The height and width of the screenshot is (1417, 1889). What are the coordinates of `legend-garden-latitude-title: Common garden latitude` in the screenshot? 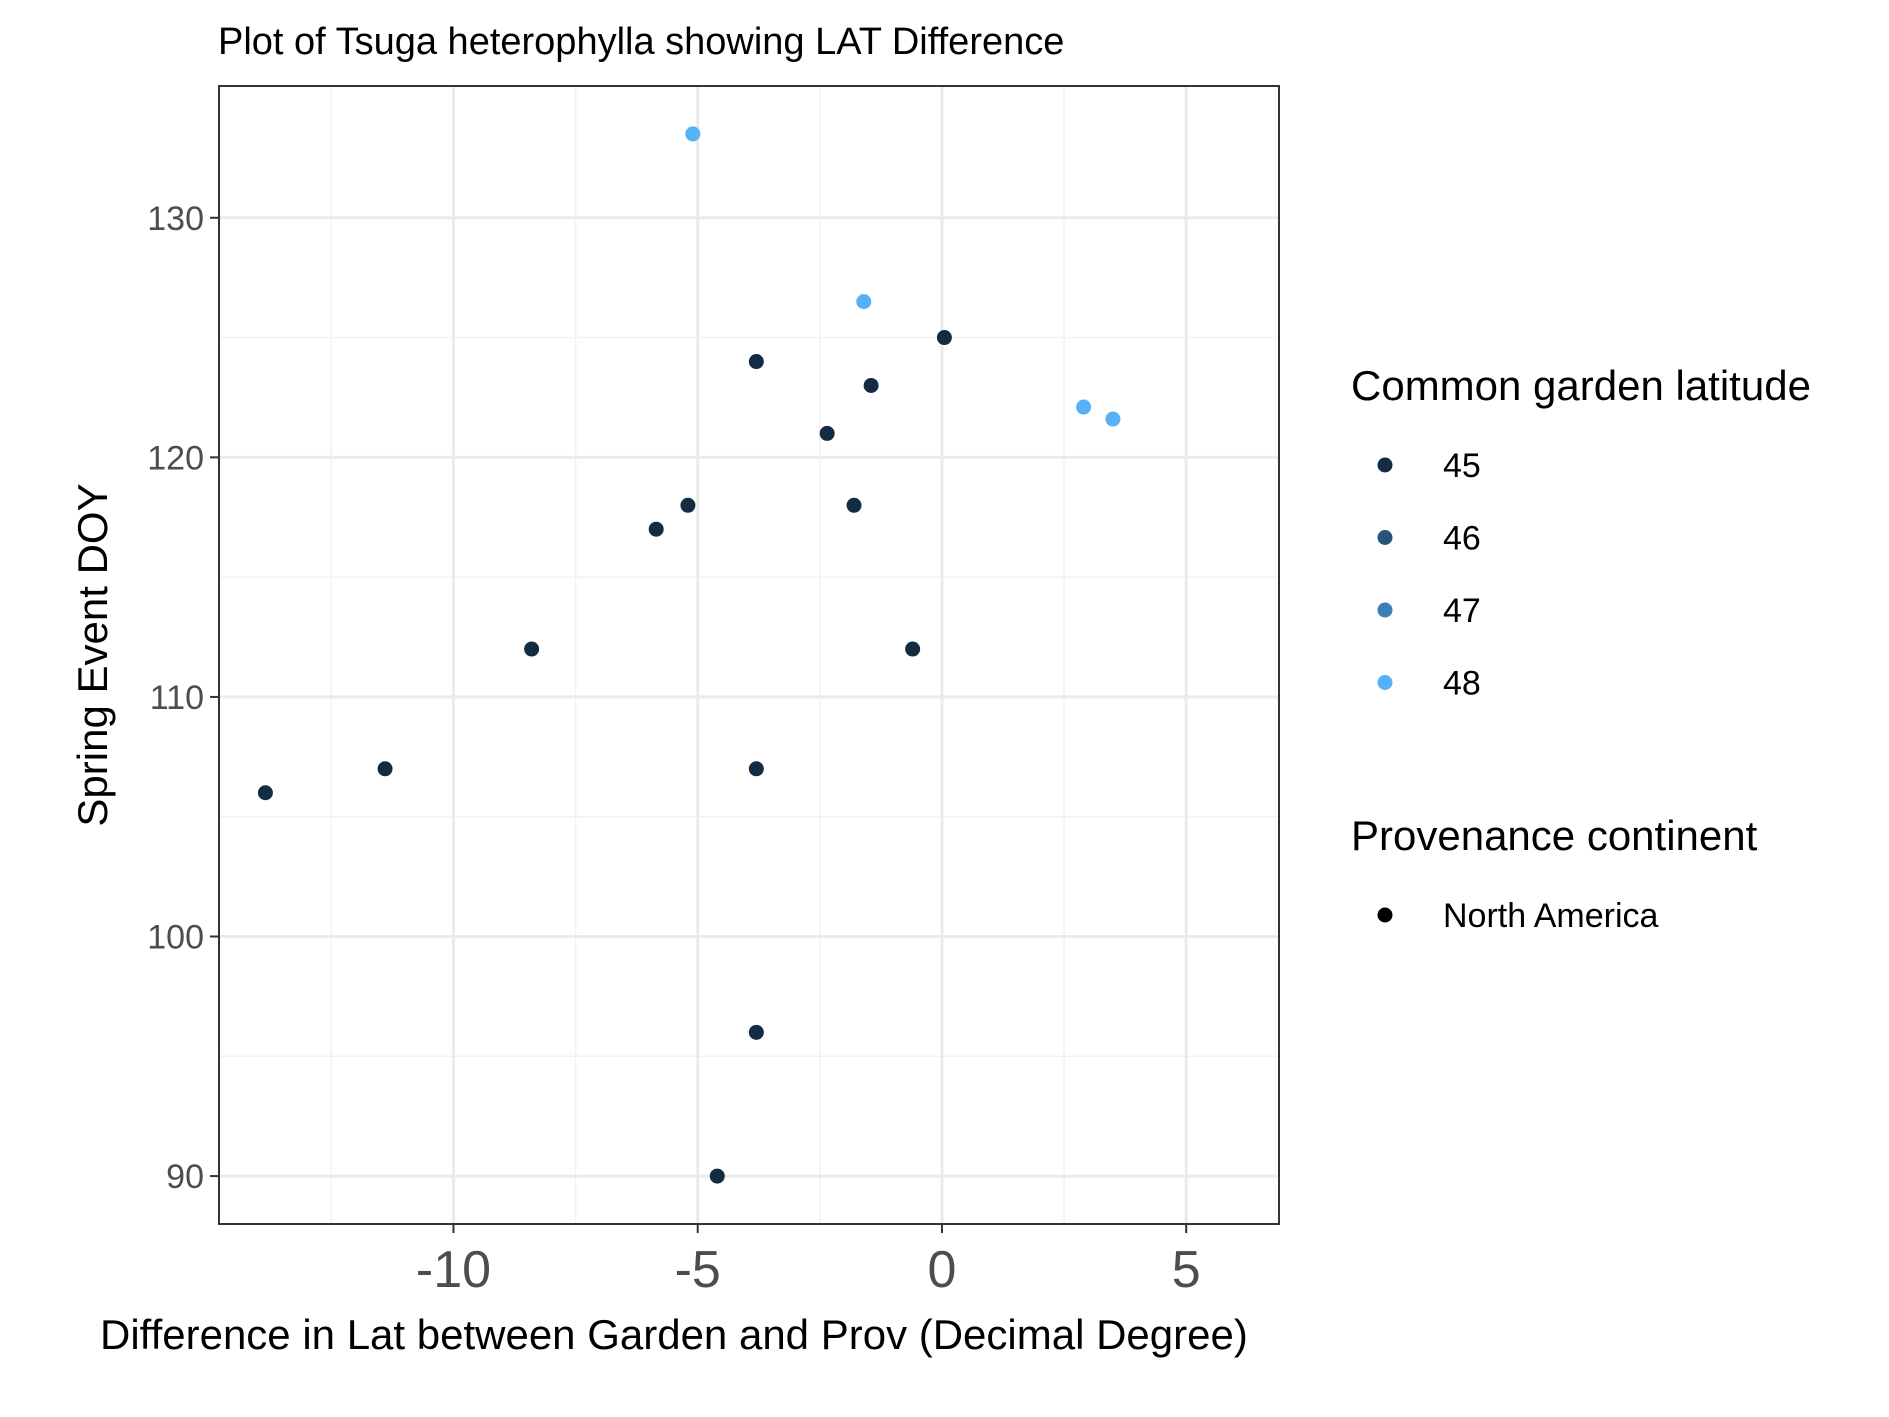 It's located at (1581, 385).